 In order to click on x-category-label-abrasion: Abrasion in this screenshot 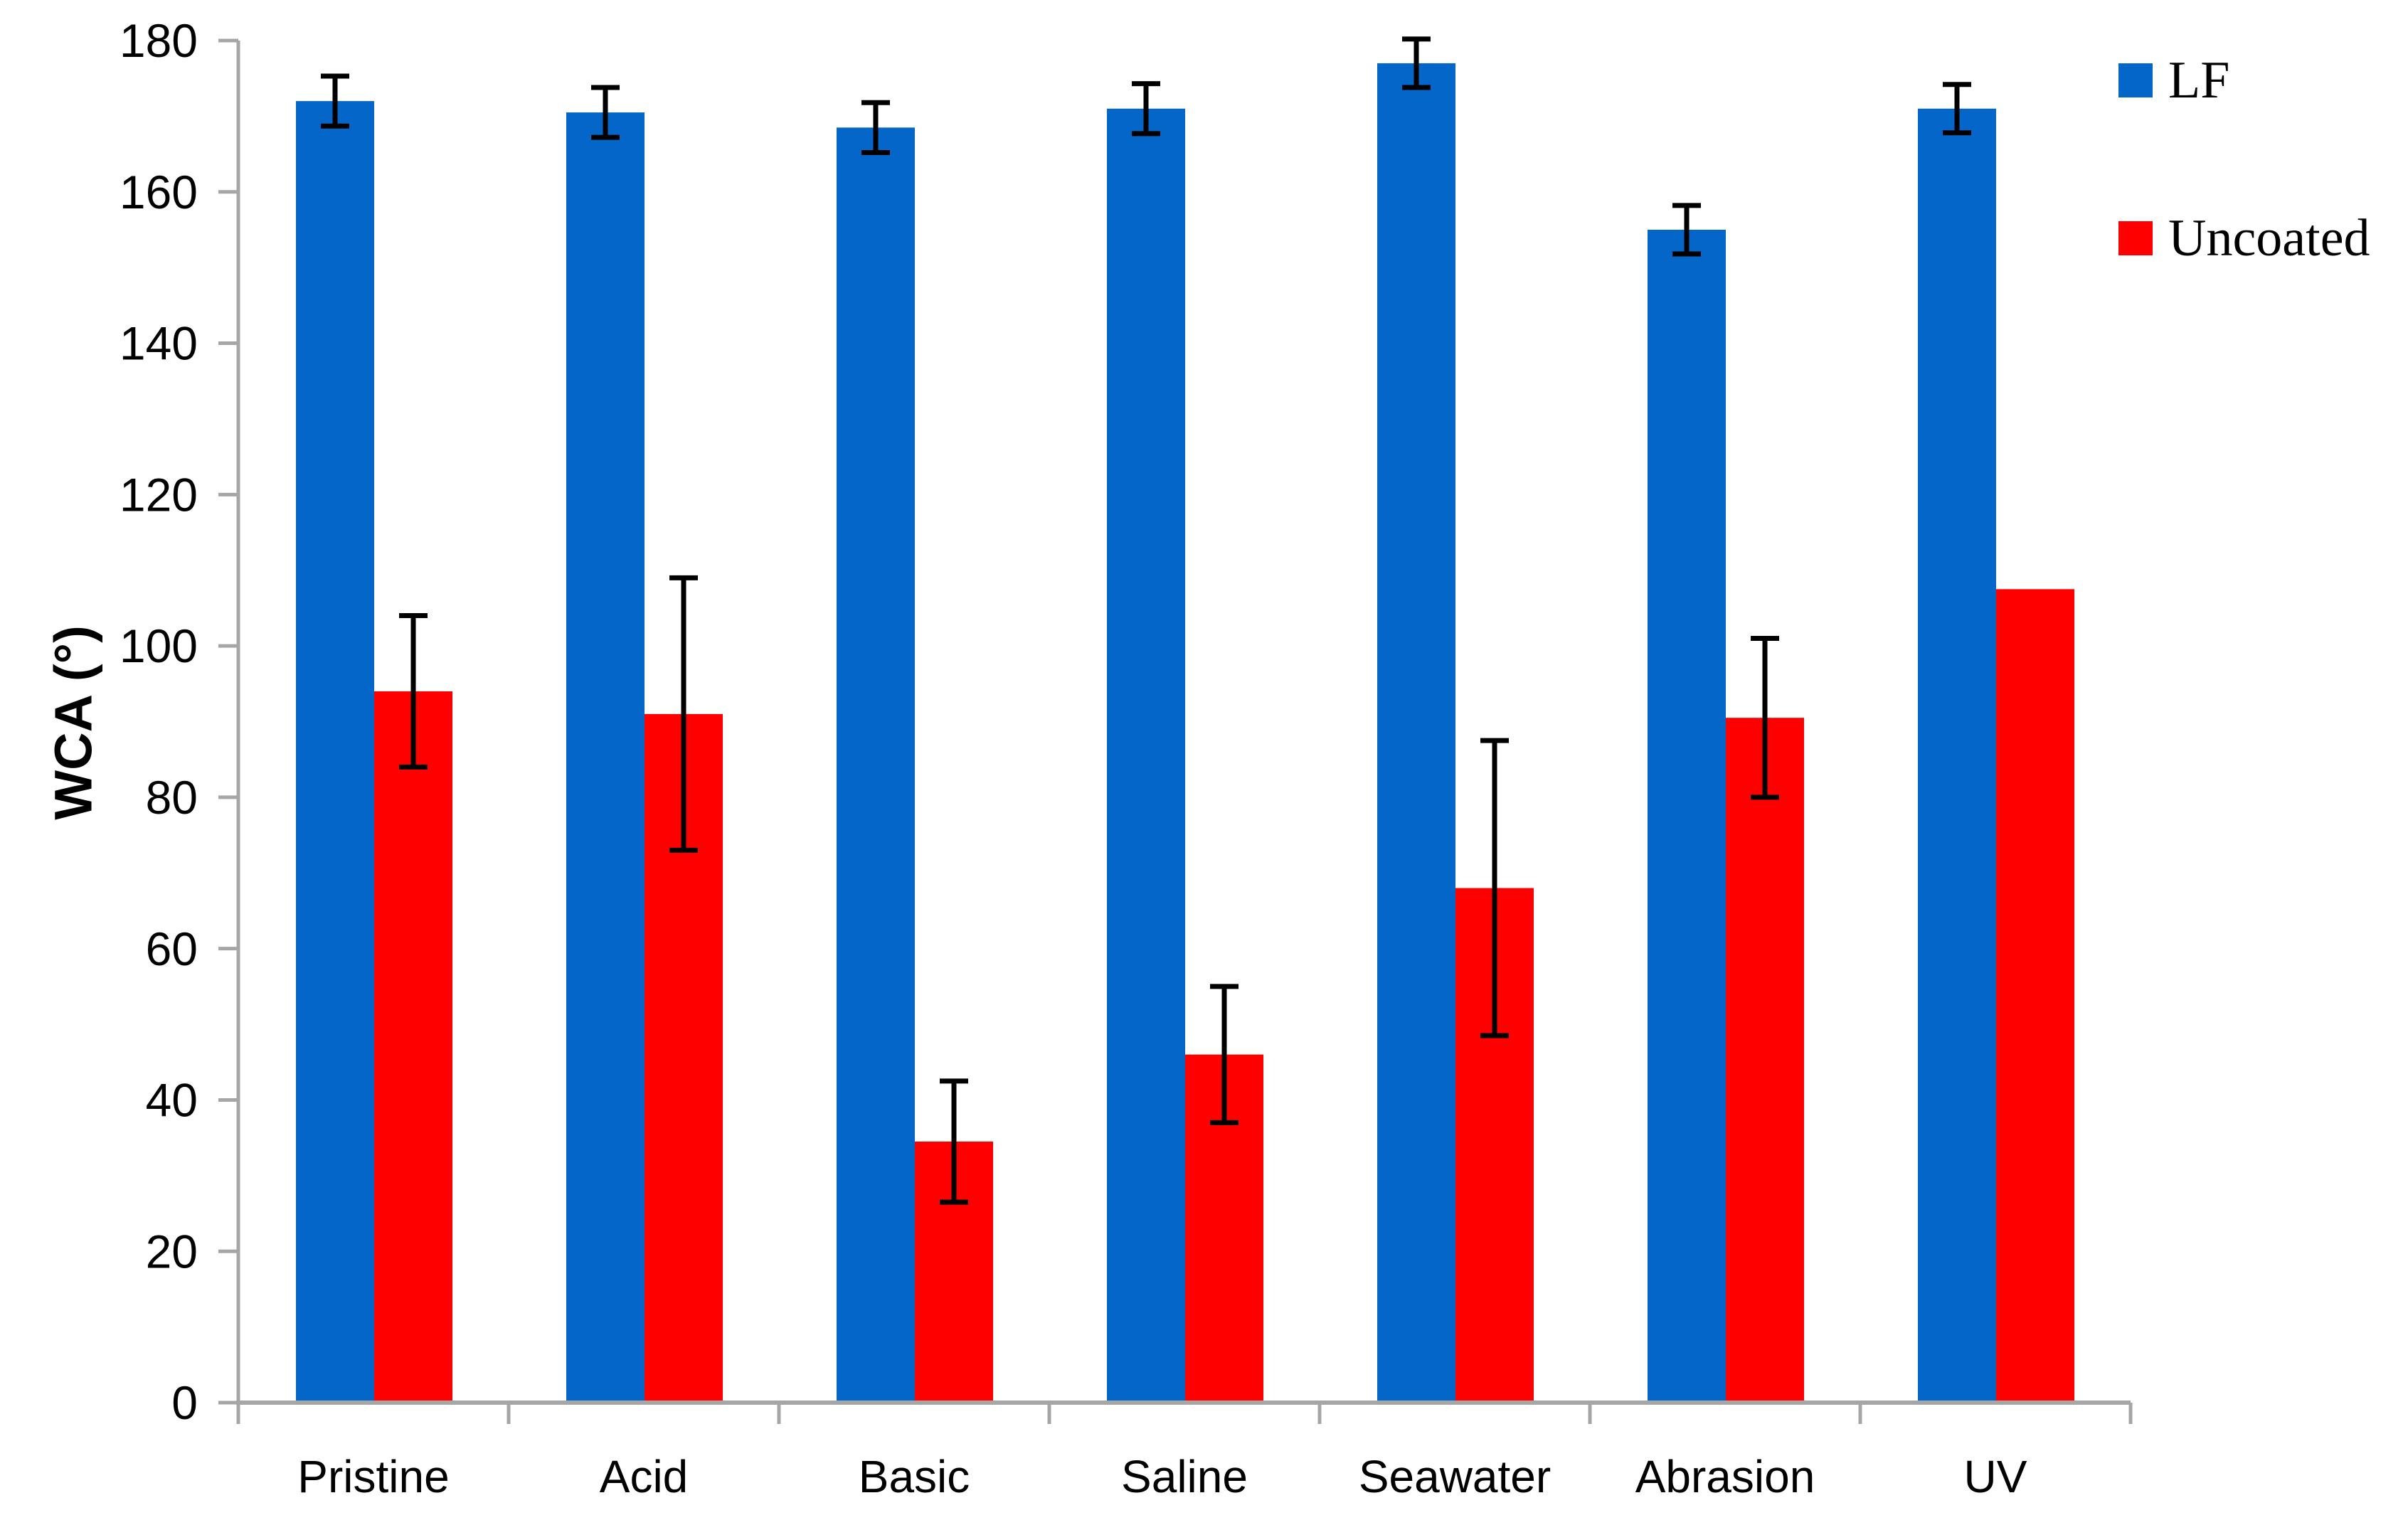, I will do `click(1725, 1476)`.